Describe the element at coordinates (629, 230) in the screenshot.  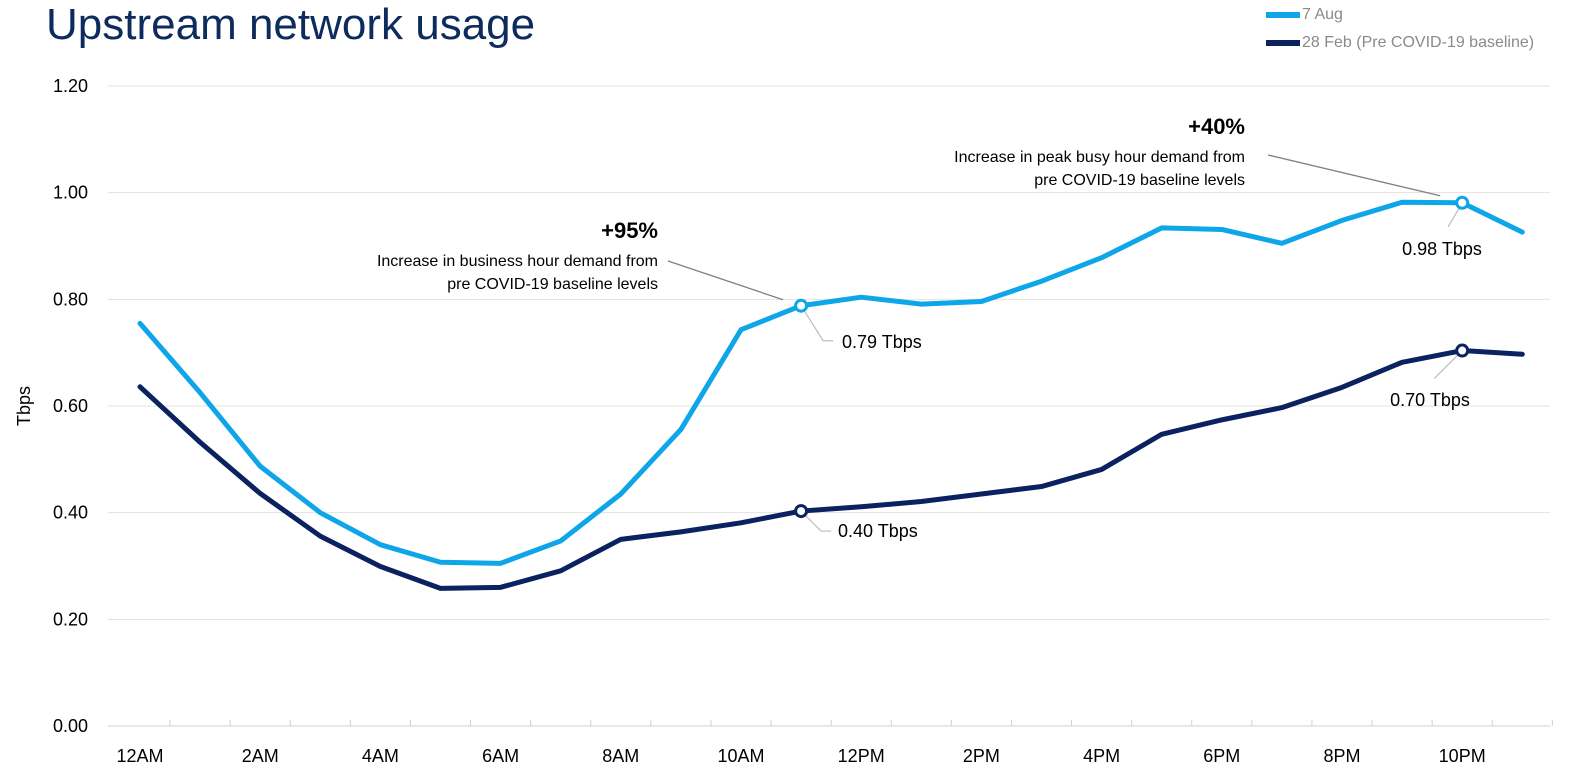
I see `annotation-headline: +95%` at that location.